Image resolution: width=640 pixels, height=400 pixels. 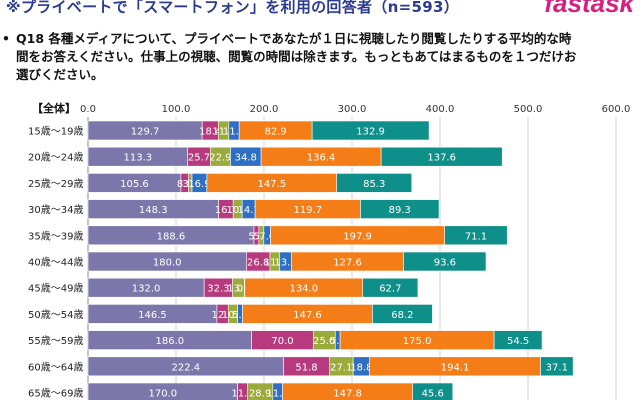 I want to click on data-label: 85.3, so click(x=374, y=184).